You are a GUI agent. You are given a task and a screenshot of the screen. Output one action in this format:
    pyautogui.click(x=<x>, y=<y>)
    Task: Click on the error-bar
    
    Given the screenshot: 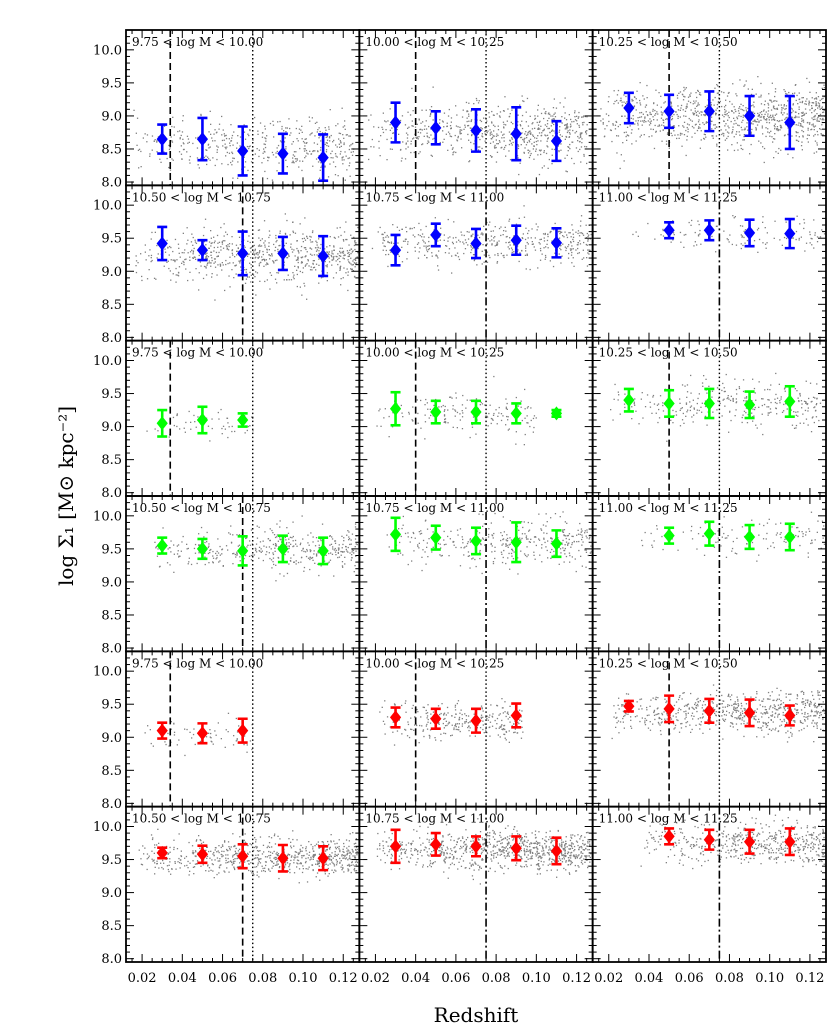 What is the action you would take?
    pyautogui.click(x=436, y=128)
    